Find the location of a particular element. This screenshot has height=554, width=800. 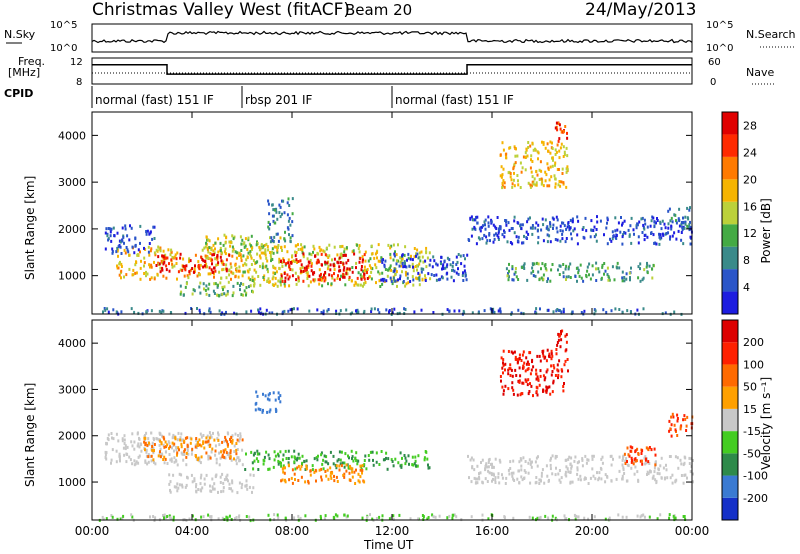

colorbar-swatch is located at coordinates (730, 442).